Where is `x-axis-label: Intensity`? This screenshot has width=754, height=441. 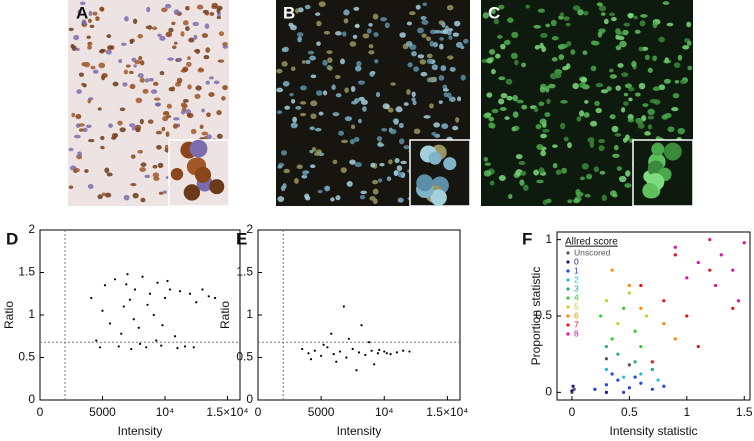 x-axis-label: Intensity is located at coordinates (140, 431).